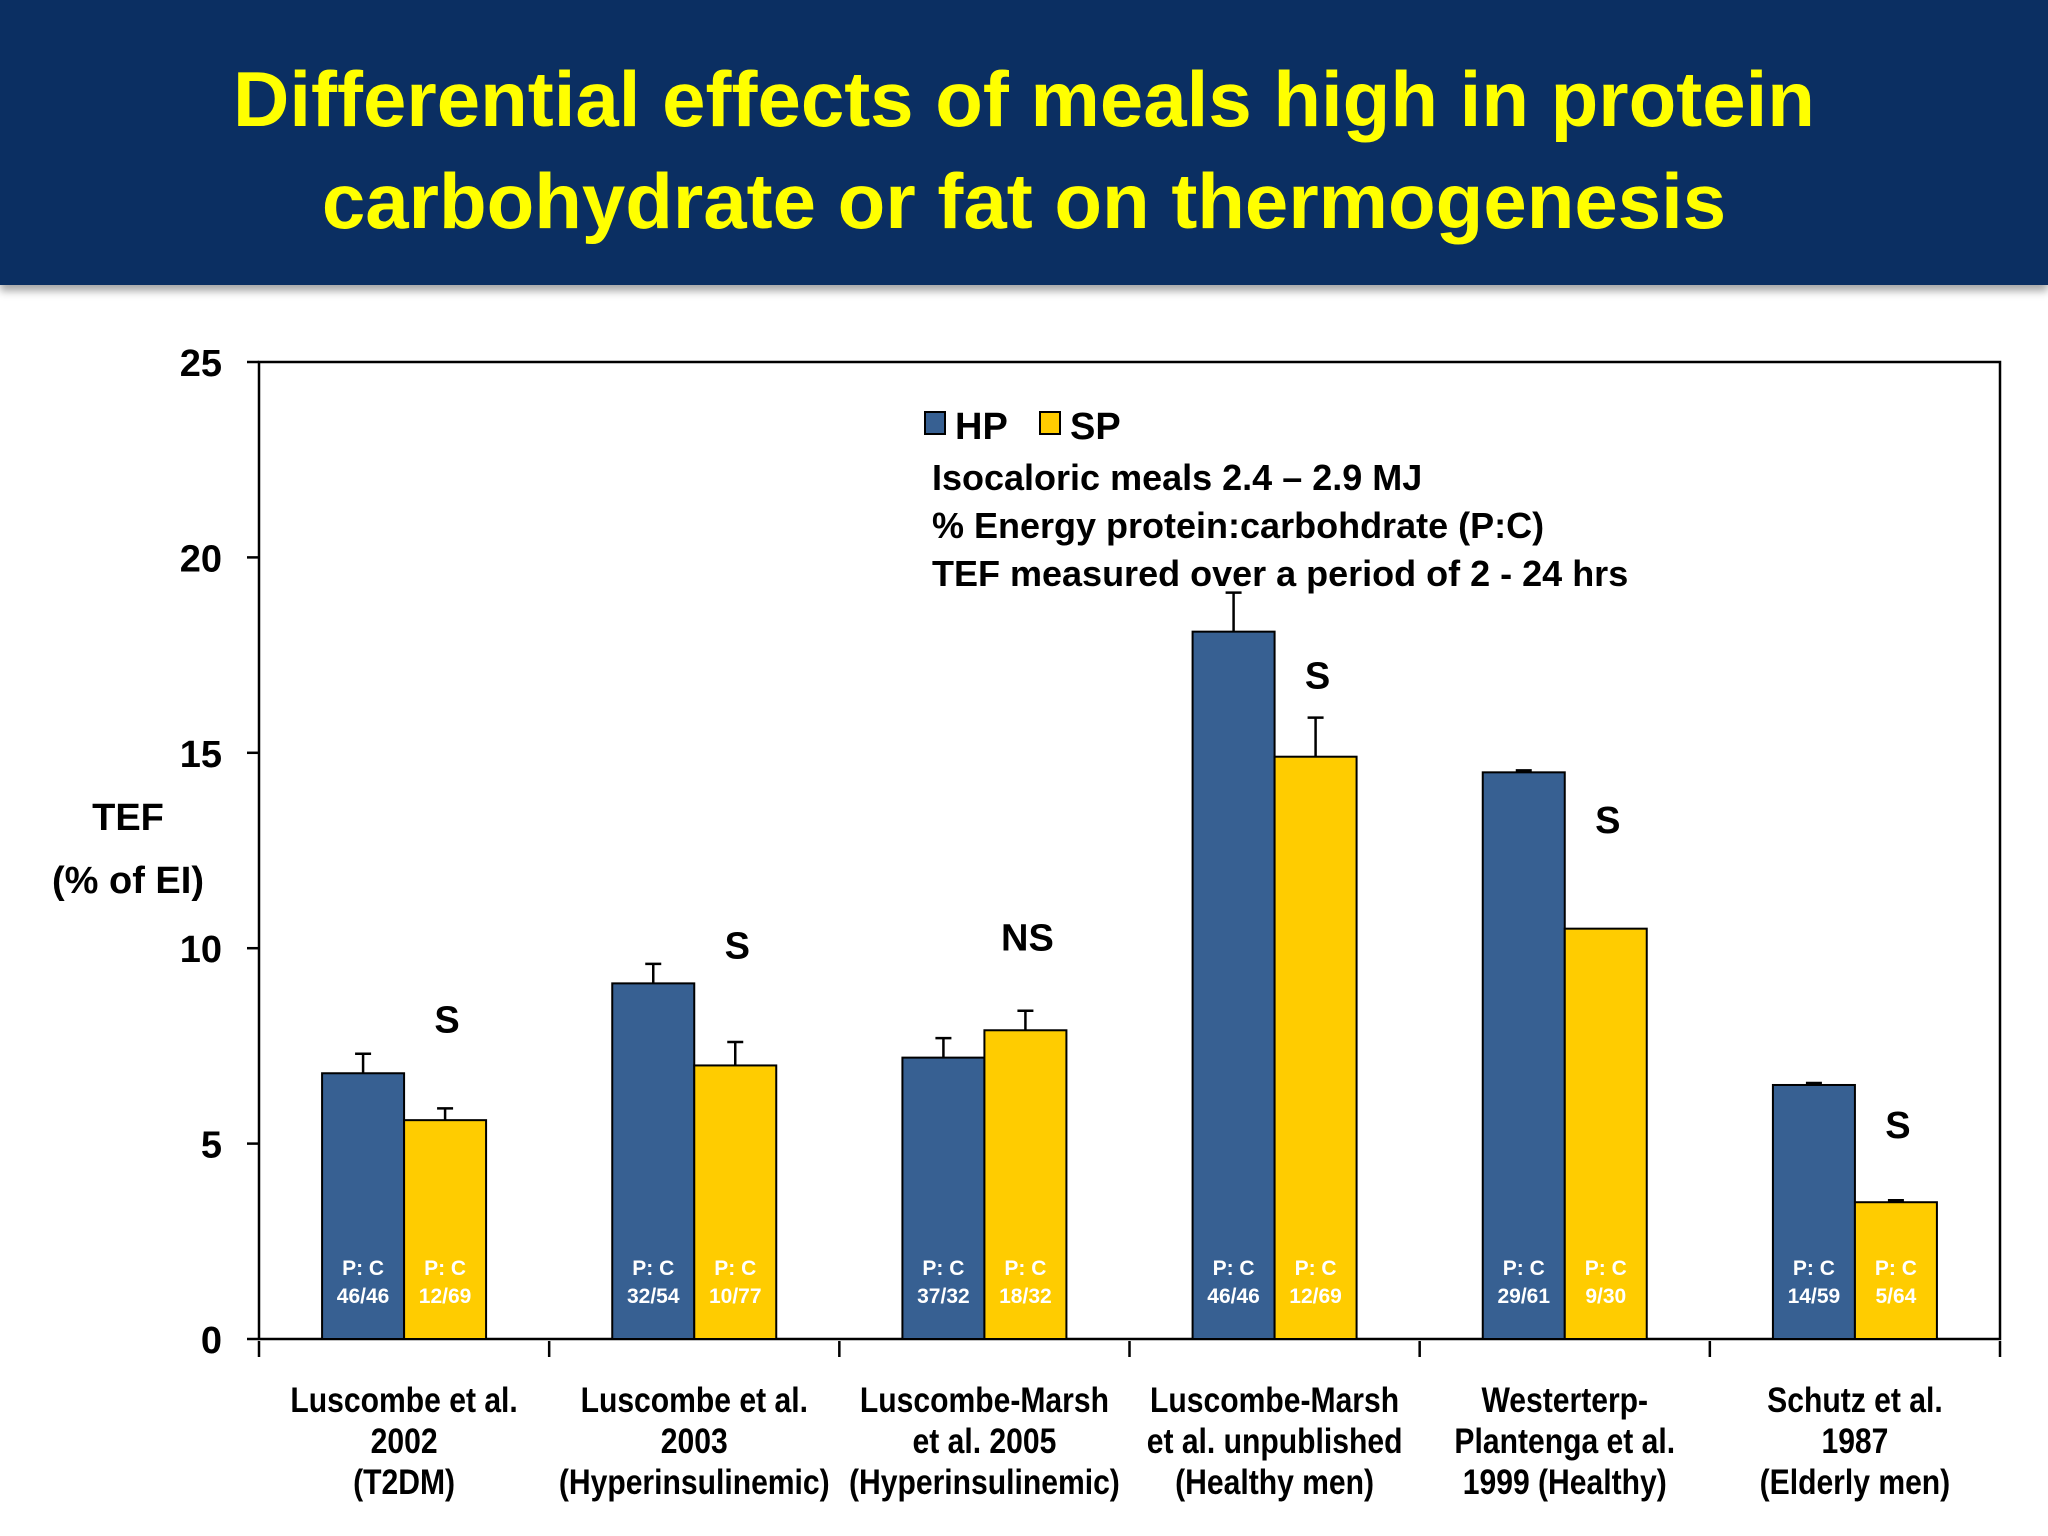  I want to click on pc-value: 18/32, so click(1025, 1296).